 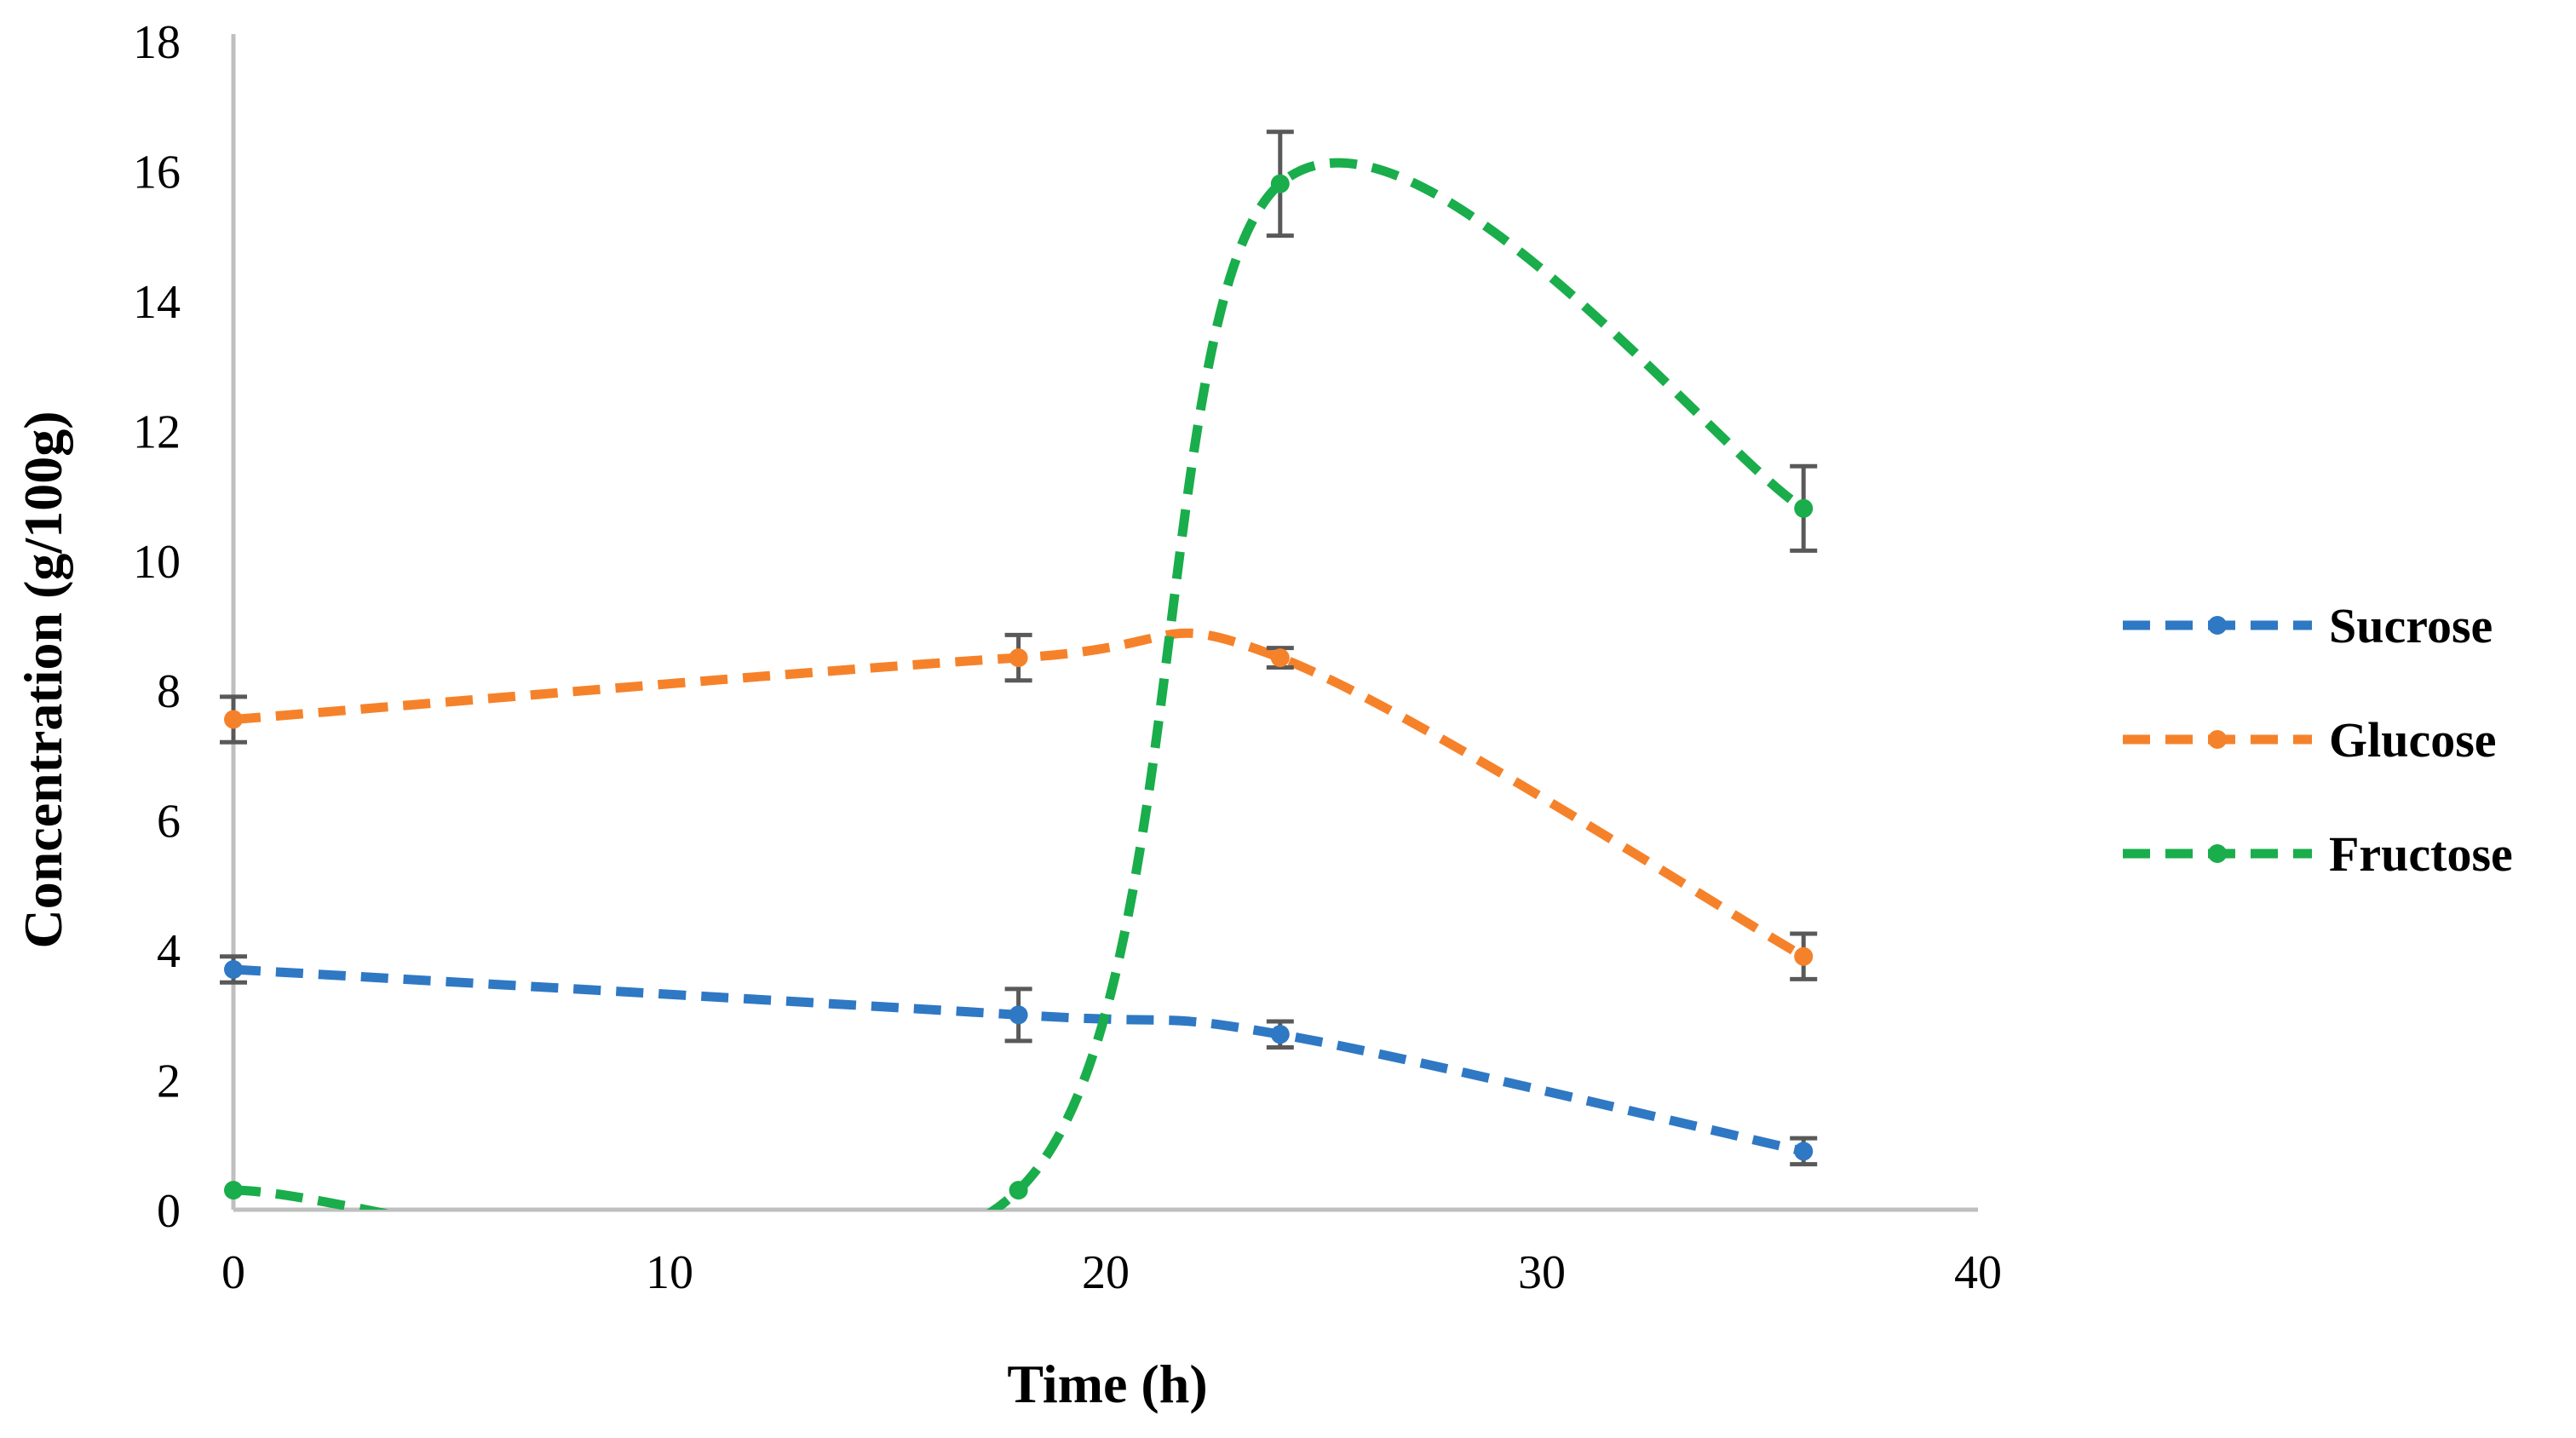 I want to click on x-tick-label: 0, so click(x=233, y=1272).